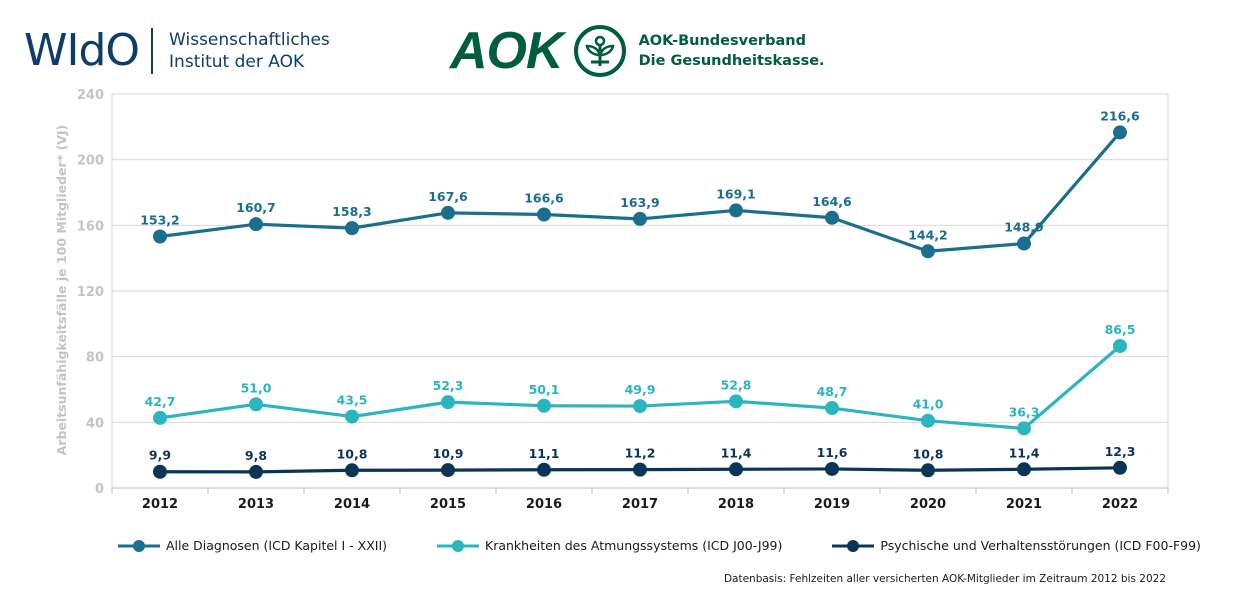 The image size is (1238, 607). What do you see at coordinates (95, 358) in the screenshot?
I see `y-tick-label-80: 80` at bounding box center [95, 358].